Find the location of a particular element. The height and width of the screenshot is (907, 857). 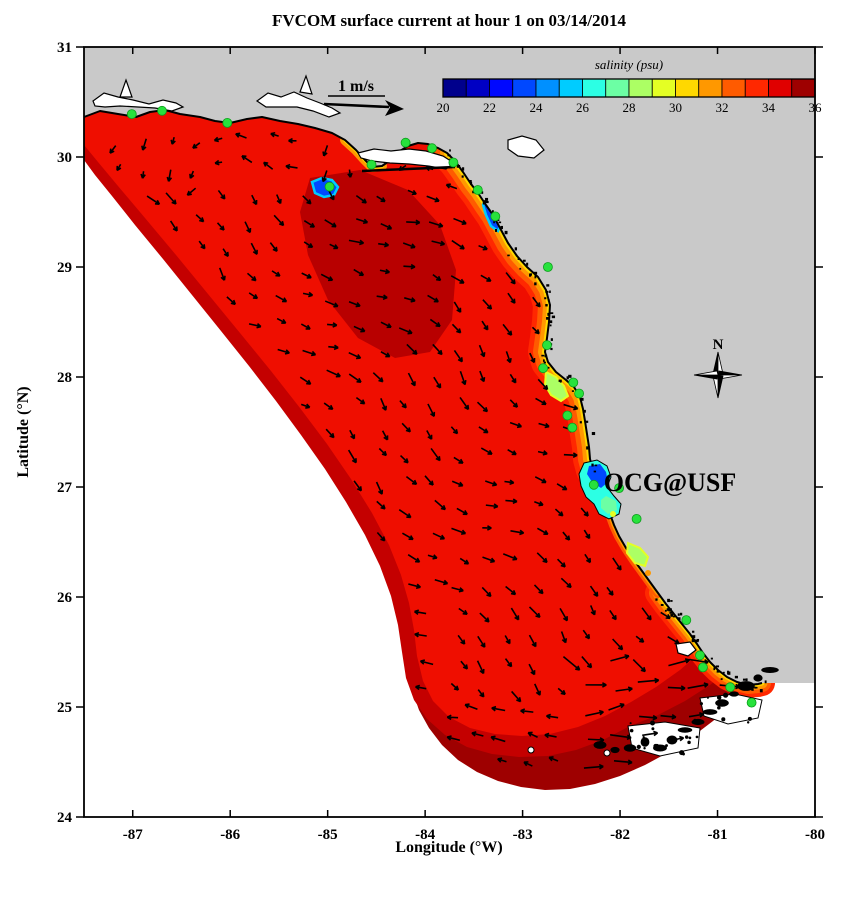

charlotte-harbor is located at coordinates (637, 554).